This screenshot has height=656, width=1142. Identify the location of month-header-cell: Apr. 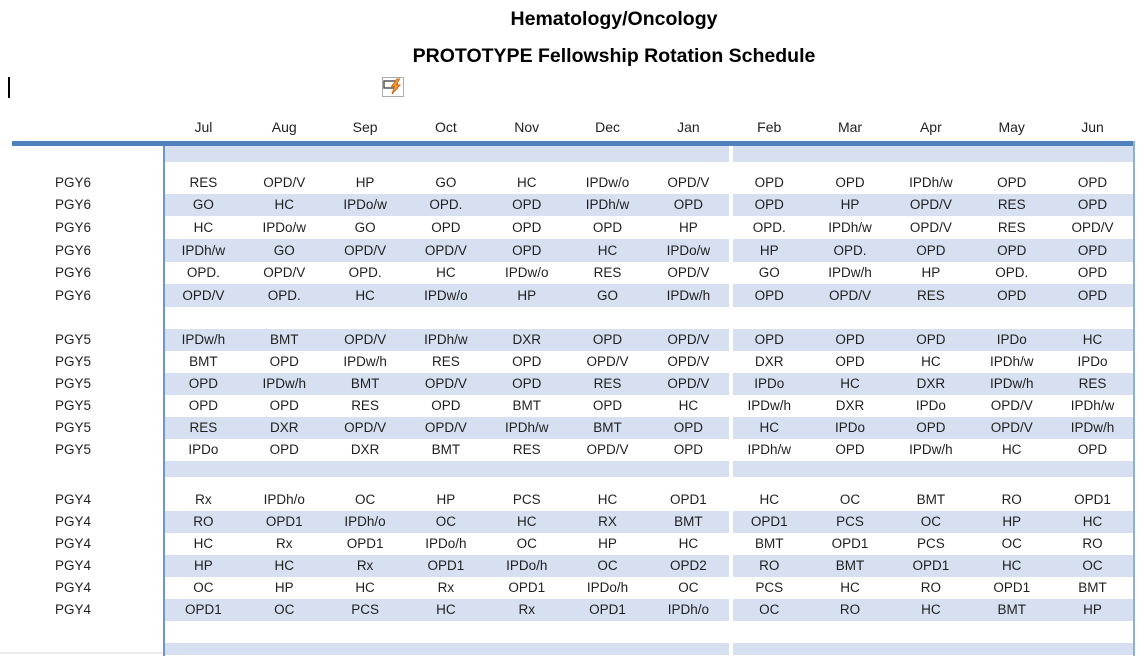
(930, 127).